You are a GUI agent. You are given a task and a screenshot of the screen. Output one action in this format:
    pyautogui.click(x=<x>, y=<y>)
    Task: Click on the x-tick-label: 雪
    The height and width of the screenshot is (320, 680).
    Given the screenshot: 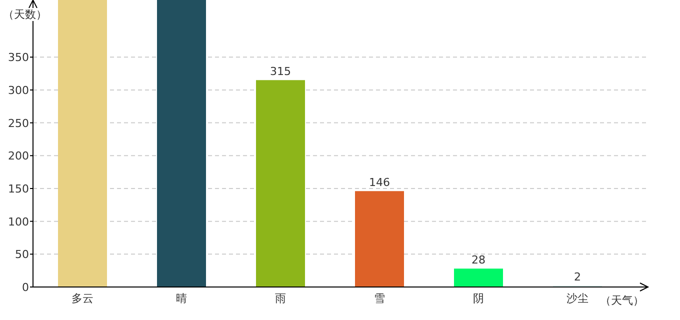 What is the action you would take?
    pyautogui.click(x=379, y=298)
    